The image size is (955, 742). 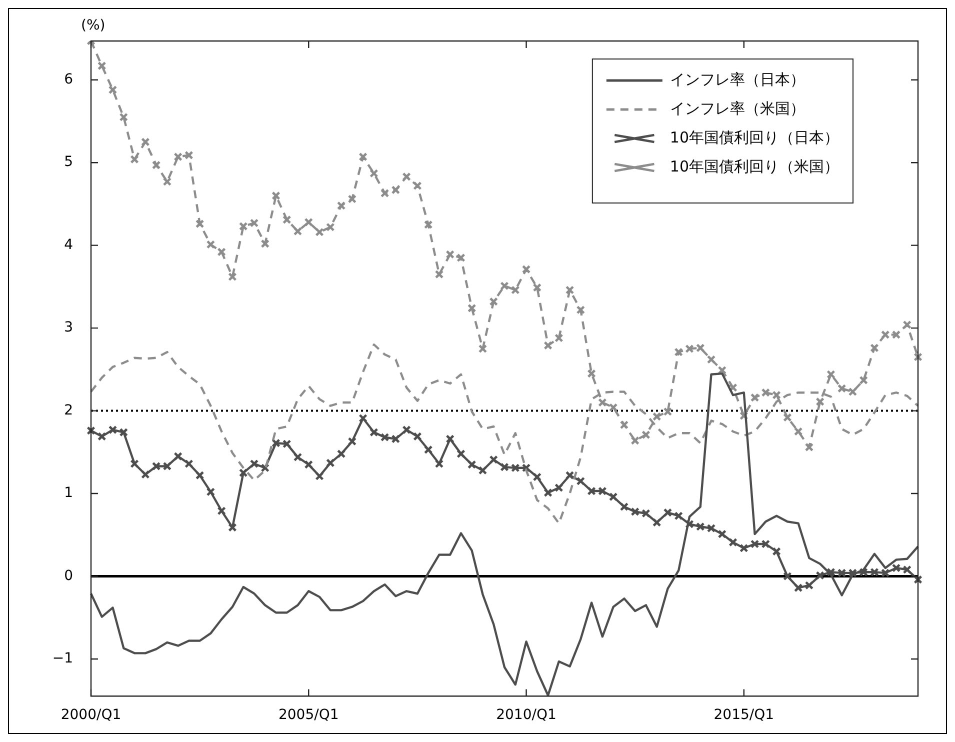 I want to click on x-tick-label: 2000/Q1, so click(x=91, y=715).